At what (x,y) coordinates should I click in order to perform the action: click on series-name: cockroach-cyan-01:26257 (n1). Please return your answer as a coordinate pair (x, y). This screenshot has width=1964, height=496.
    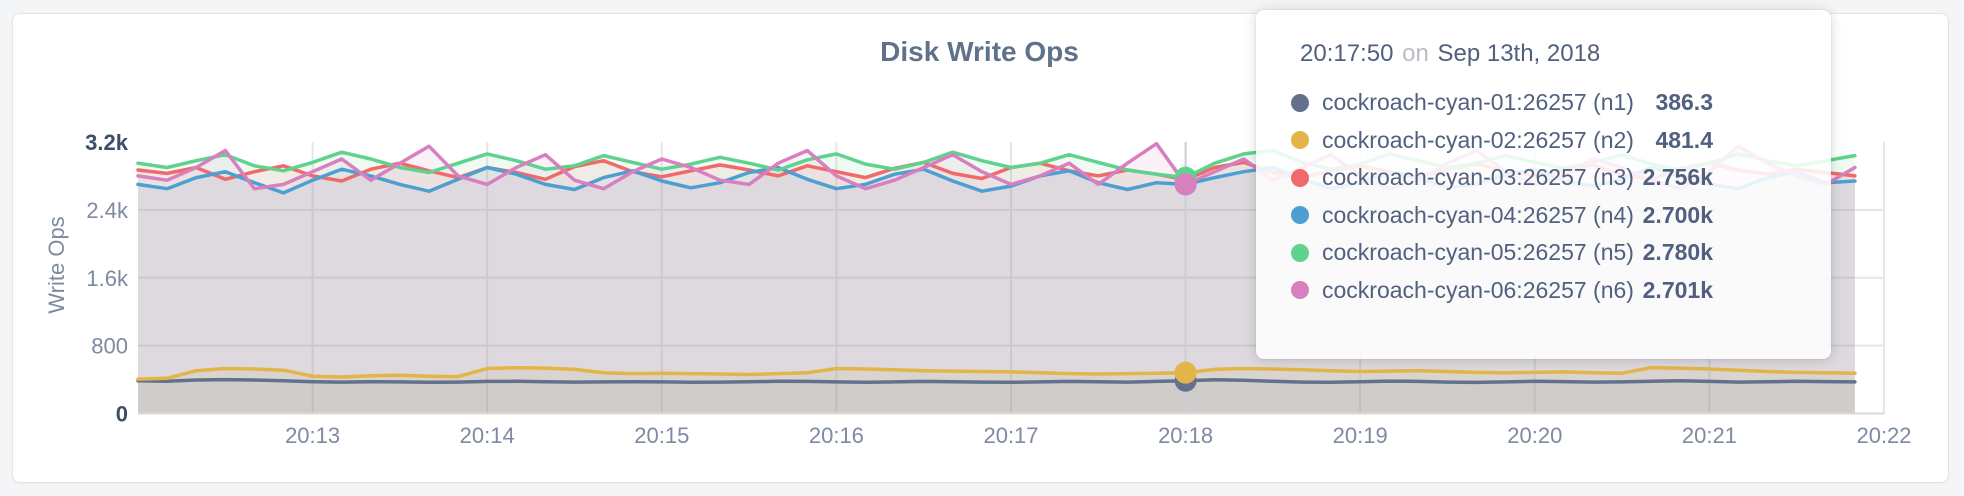
    Looking at the image, I should click on (1478, 102).